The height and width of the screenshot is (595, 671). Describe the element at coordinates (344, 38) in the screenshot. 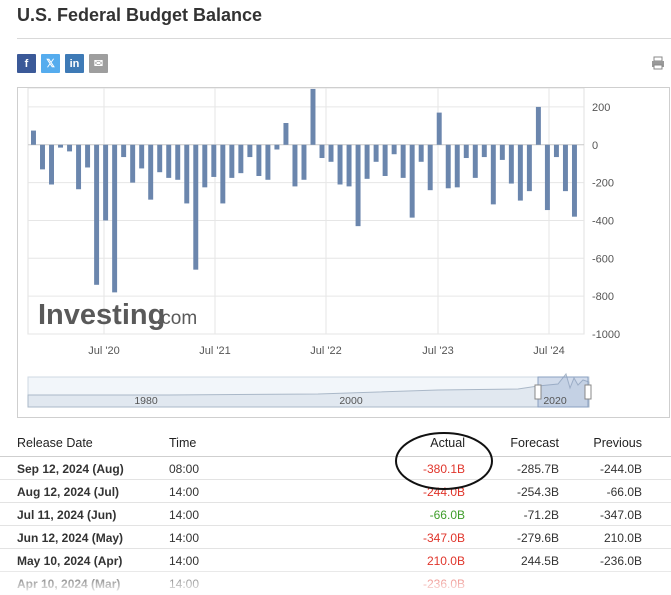

I see `title-divider` at that location.